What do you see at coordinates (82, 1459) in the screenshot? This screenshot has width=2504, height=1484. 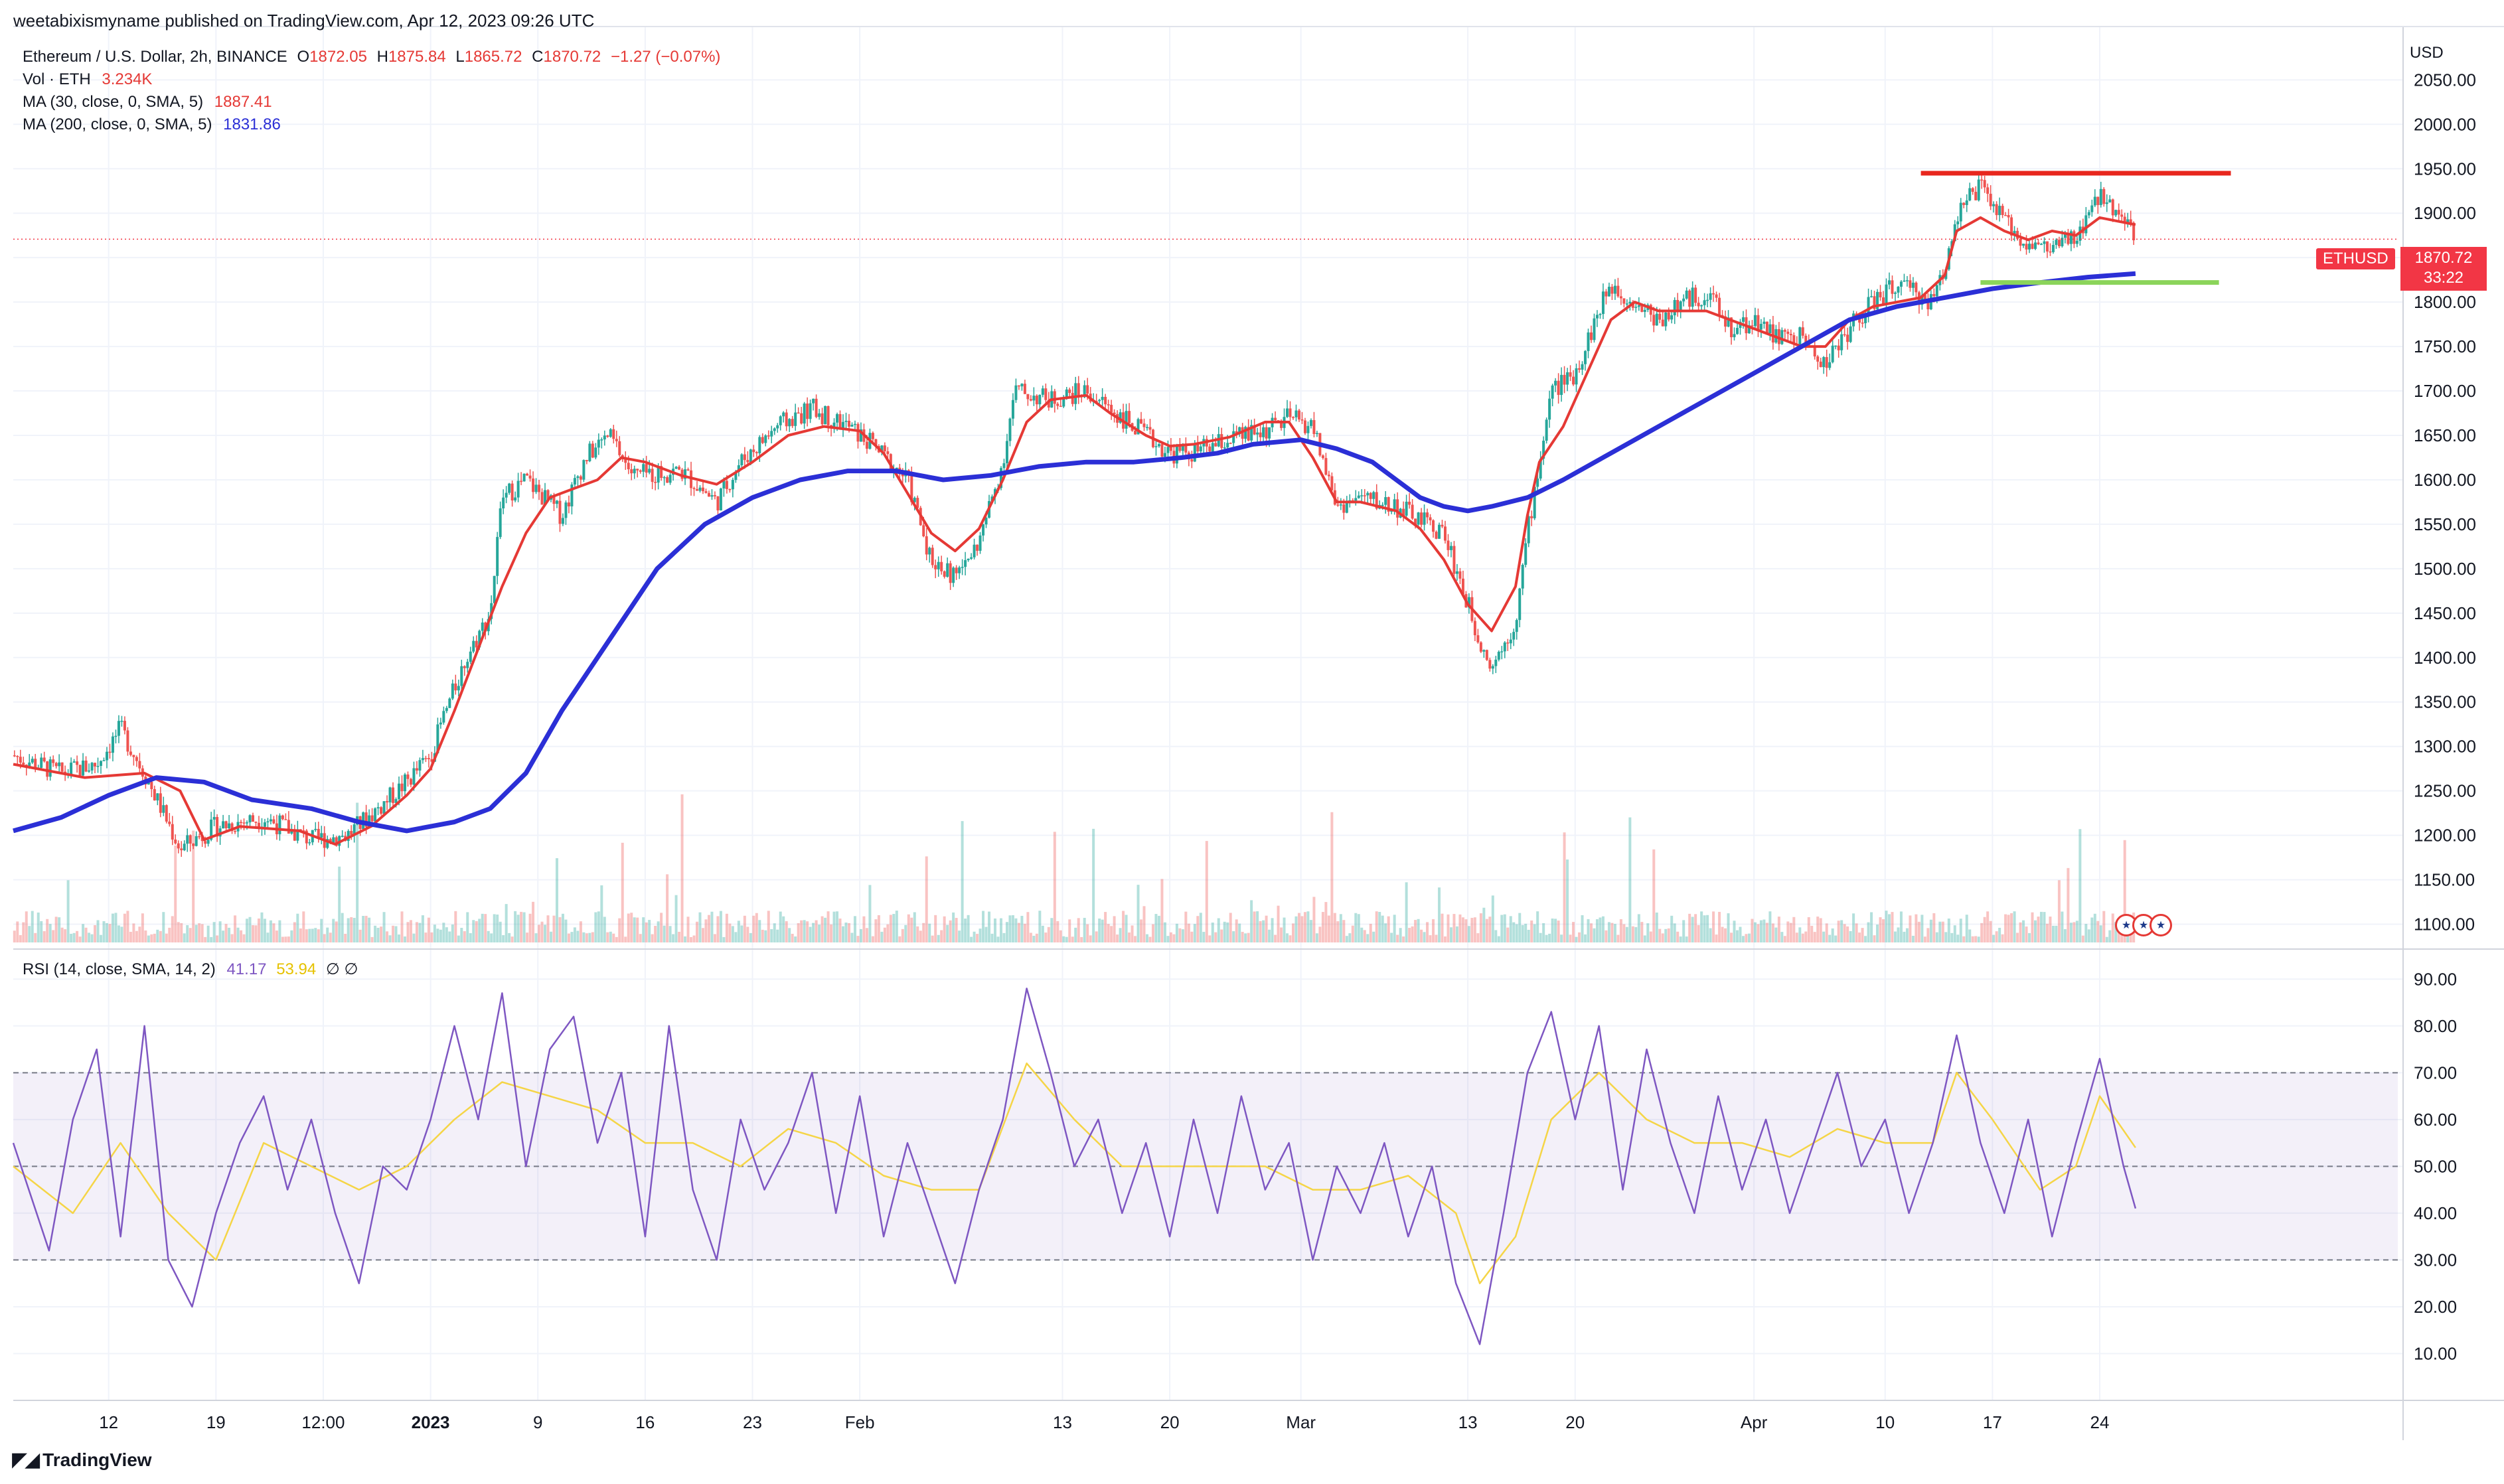 I see `tradingview-logo: ◤◢ TradingView` at bounding box center [82, 1459].